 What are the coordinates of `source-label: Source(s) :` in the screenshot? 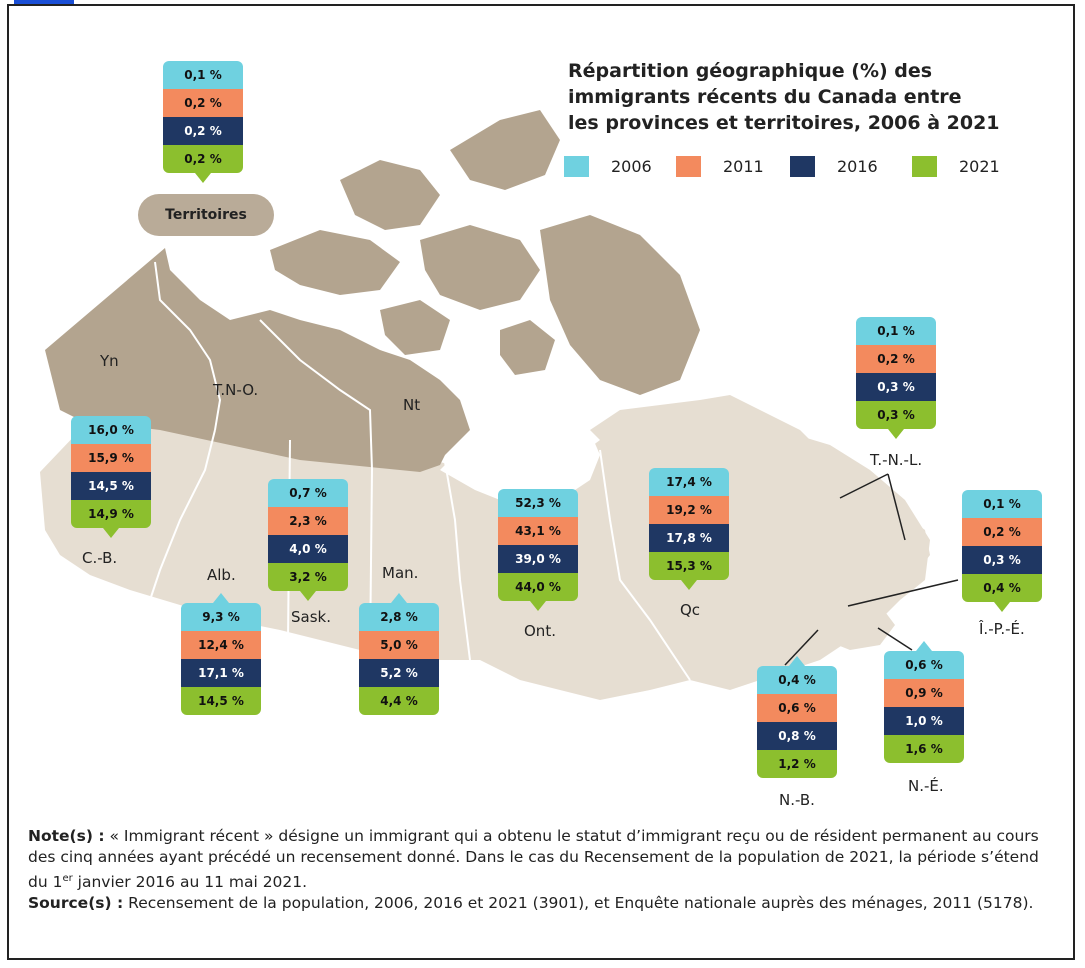 It's located at (76, 903).